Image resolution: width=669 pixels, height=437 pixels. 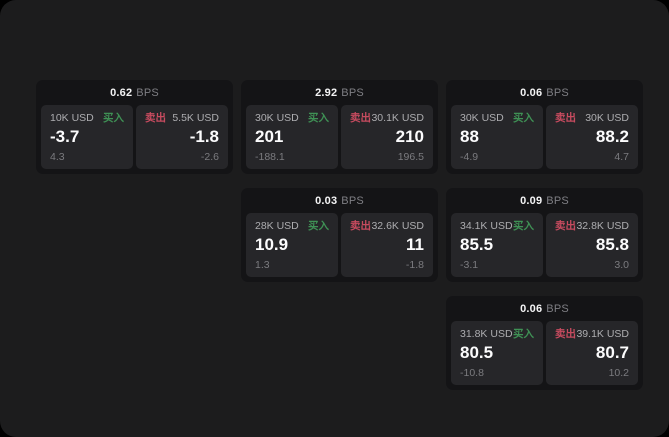 What do you see at coordinates (618, 373) in the screenshot?
I see `sell-delta: 10.2` at bounding box center [618, 373].